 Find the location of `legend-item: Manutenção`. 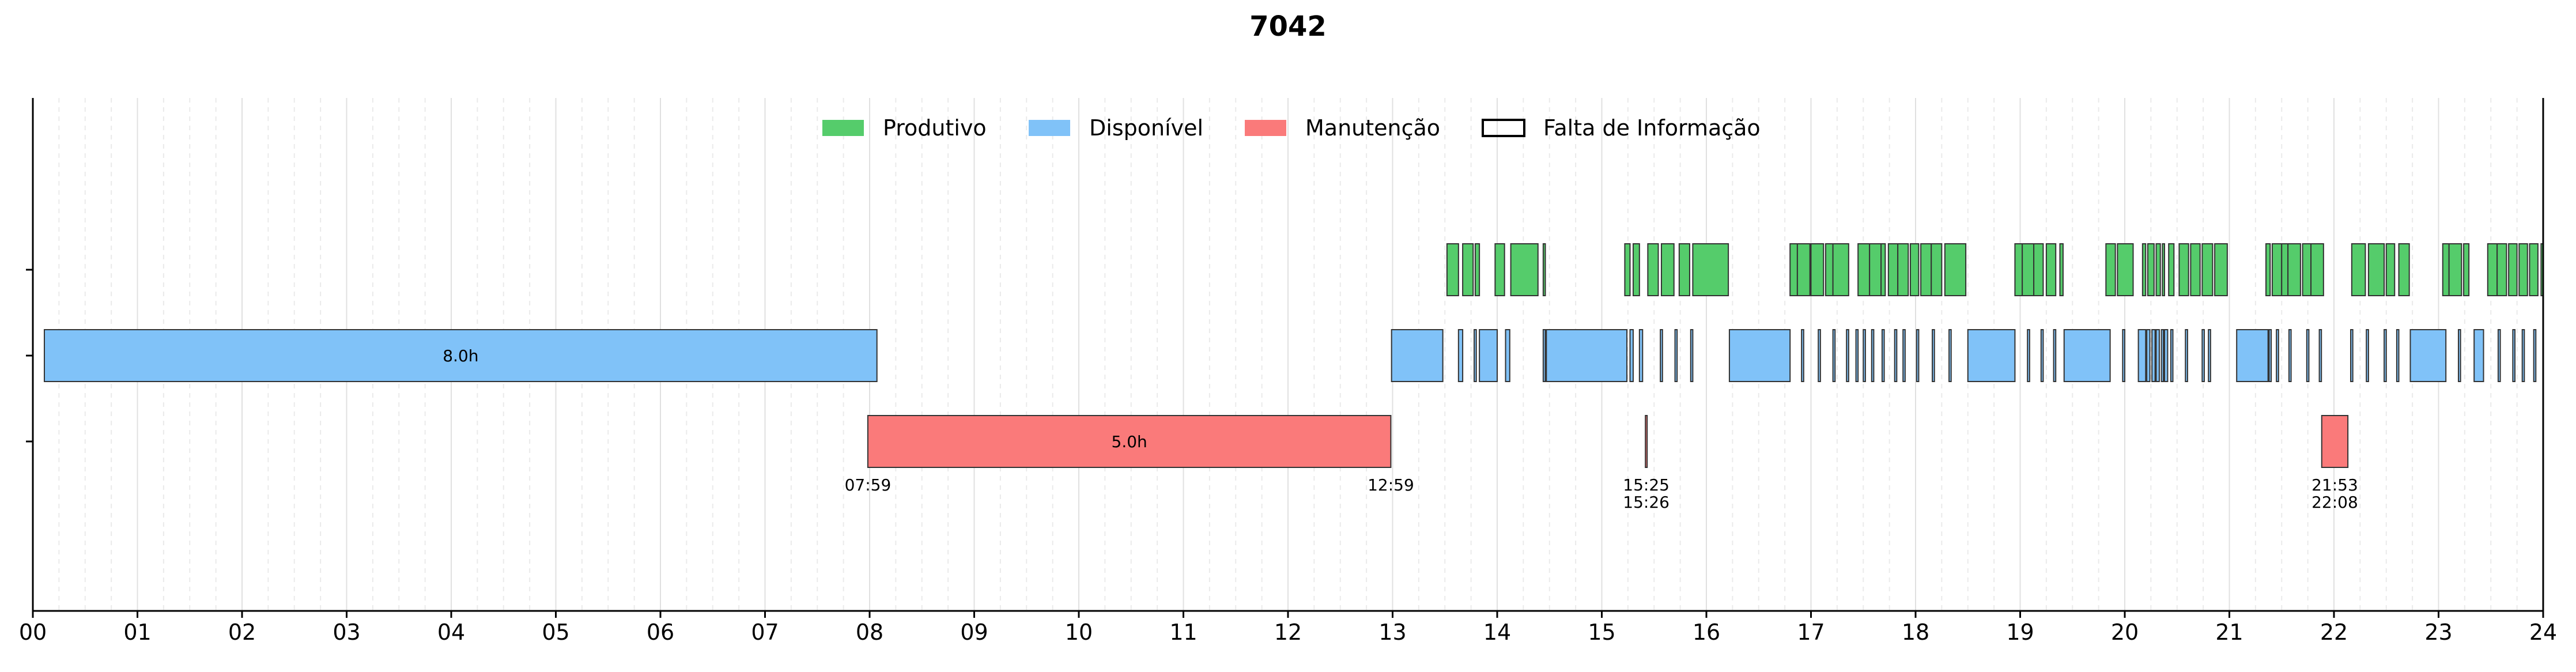

legend-item: Manutenção is located at coordinates (1342, 128).